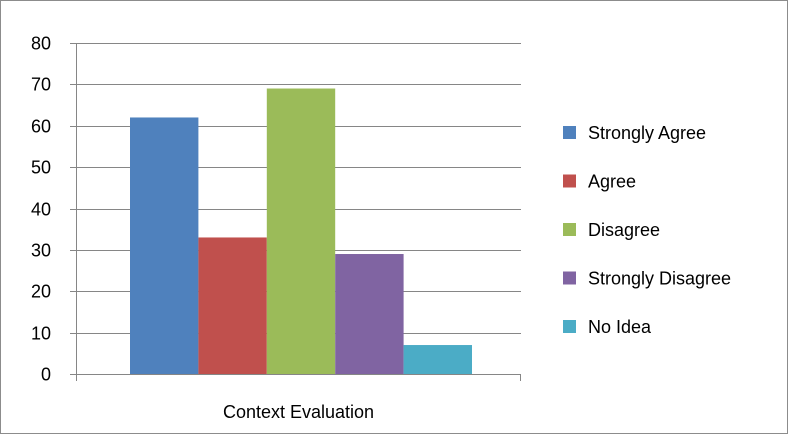  I want to click on y-axis-ticks: 0 10 20 30 40 50 60 70 80, so click(53, 209).